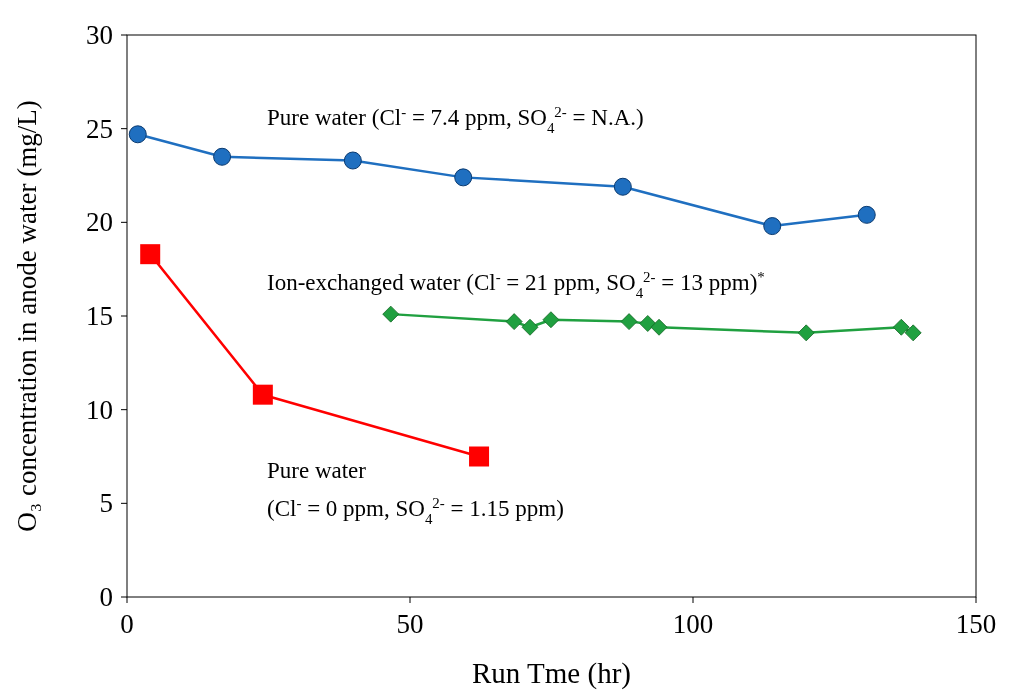  I want to click on x-axis-title: Run Tme (hr), so click(551, 673).